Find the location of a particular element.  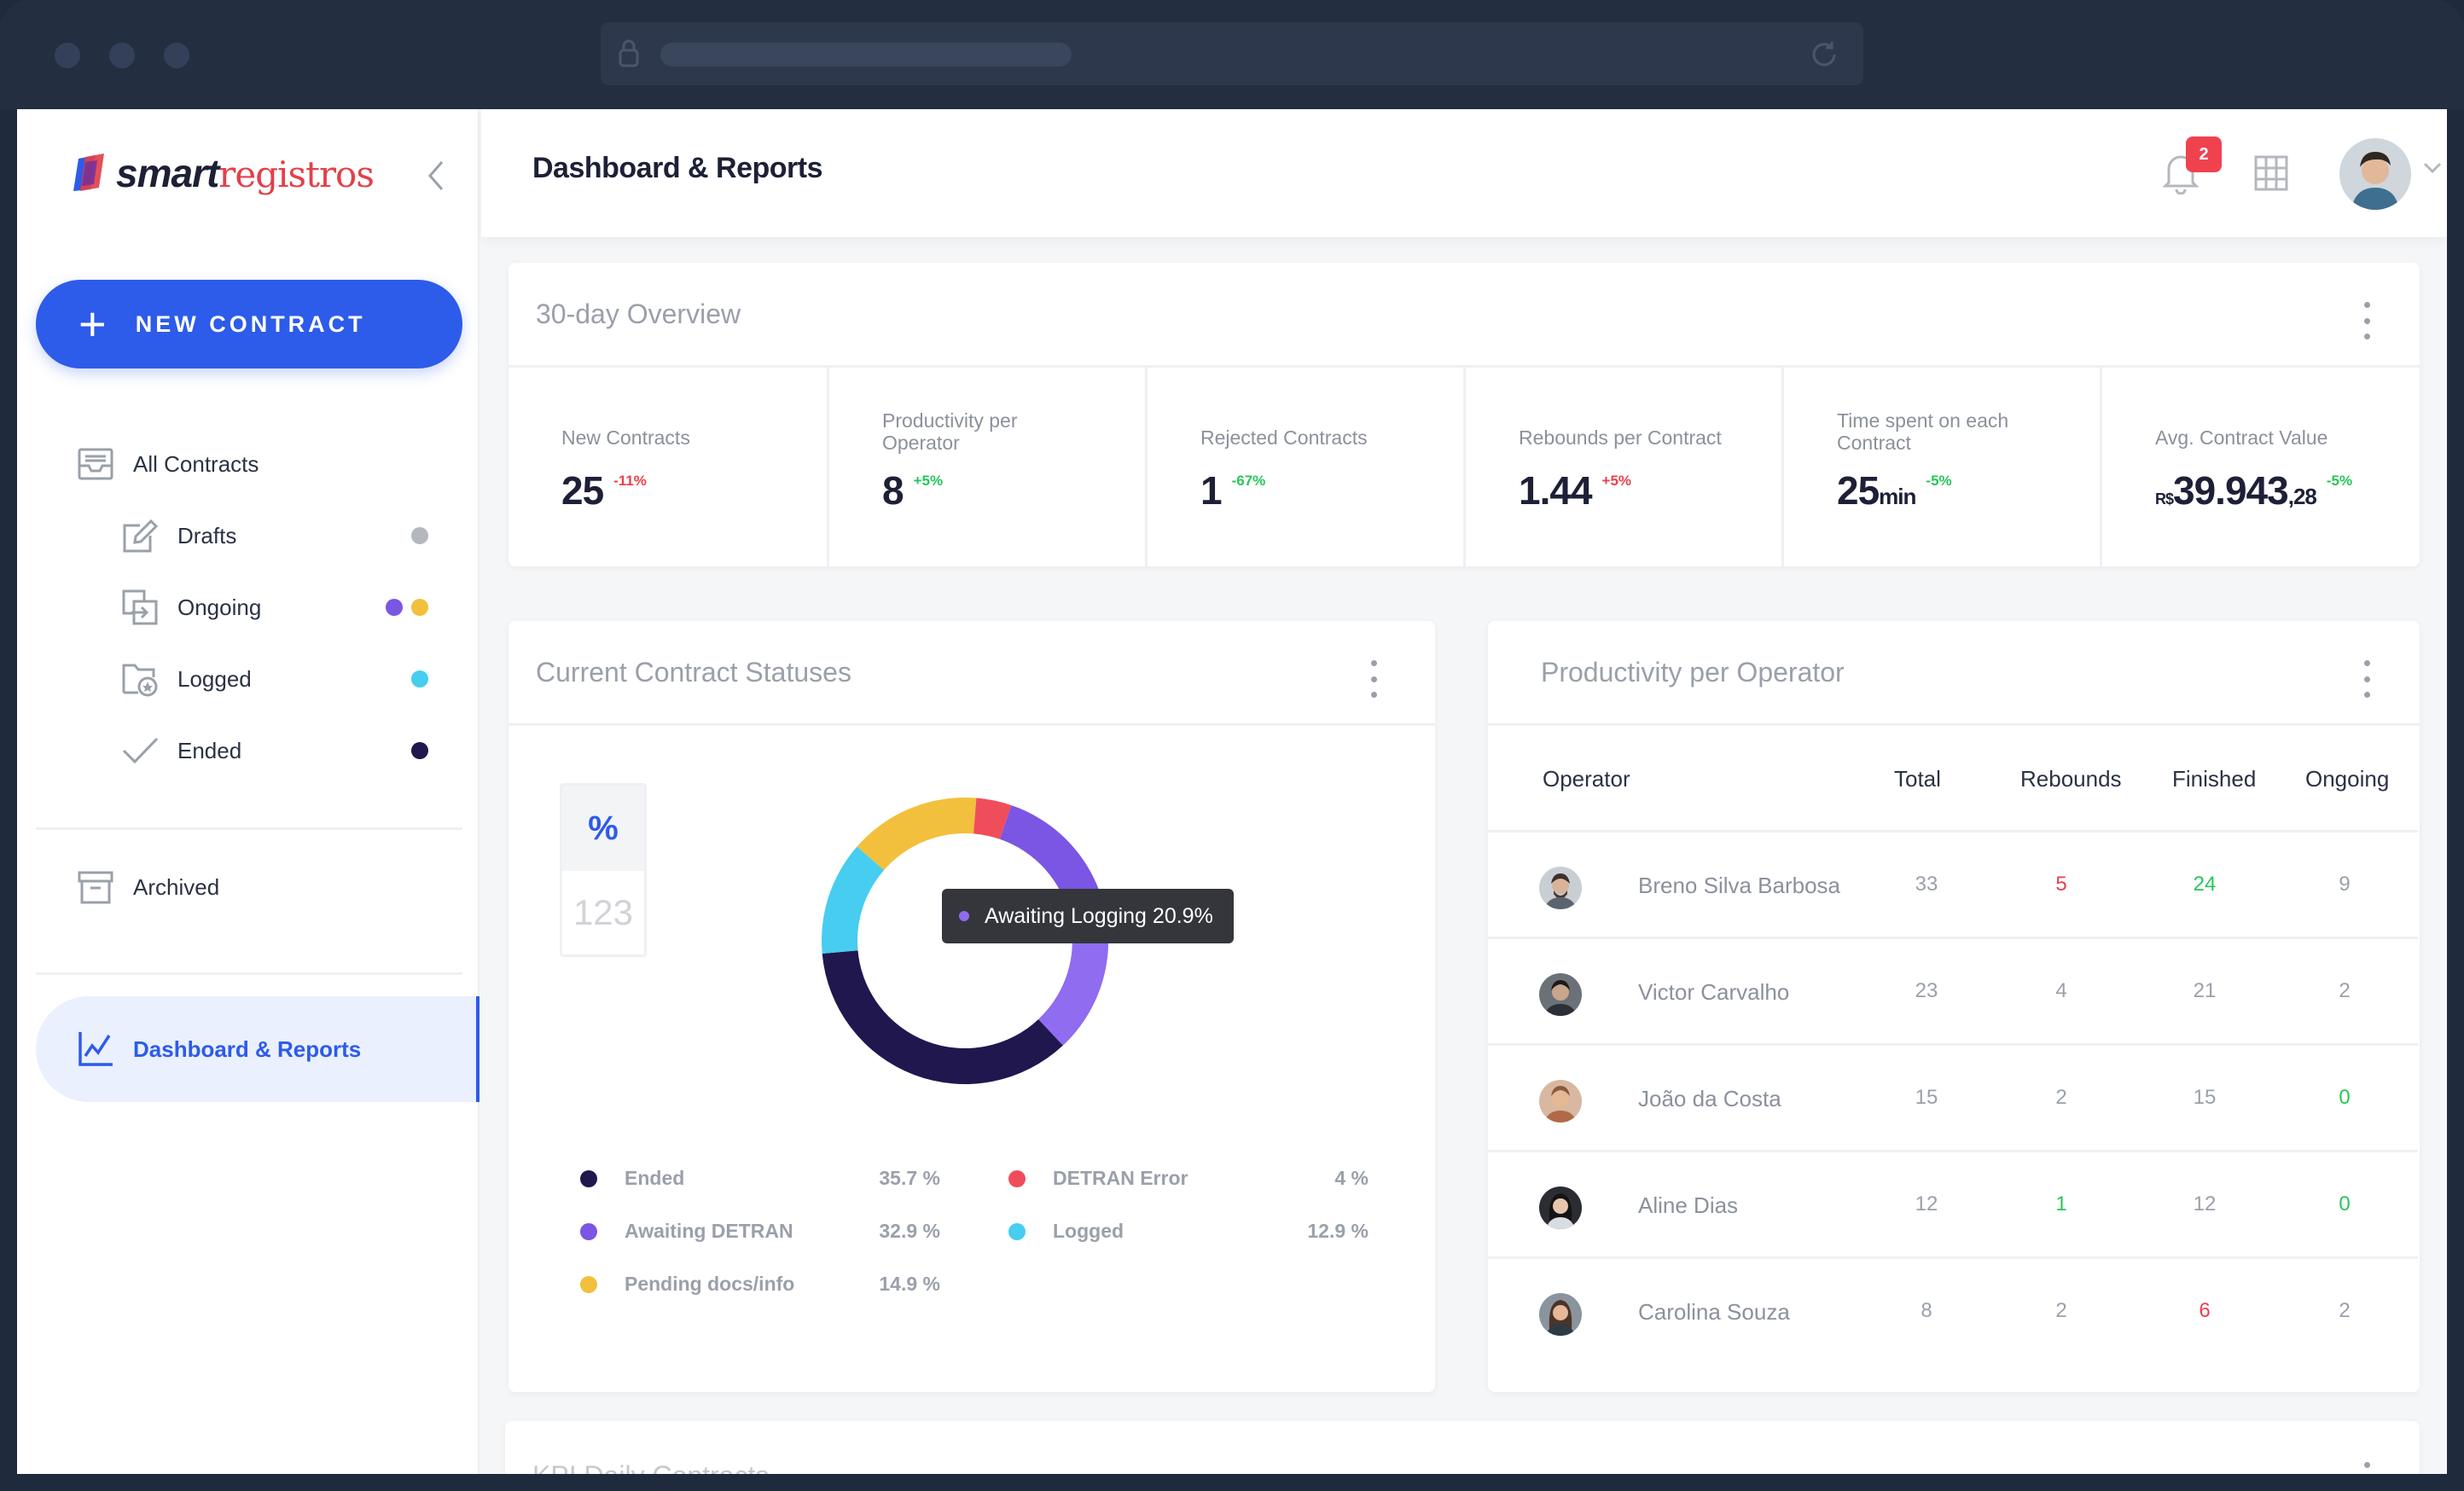

browser-chrome is located at coordinates (1232, 54).